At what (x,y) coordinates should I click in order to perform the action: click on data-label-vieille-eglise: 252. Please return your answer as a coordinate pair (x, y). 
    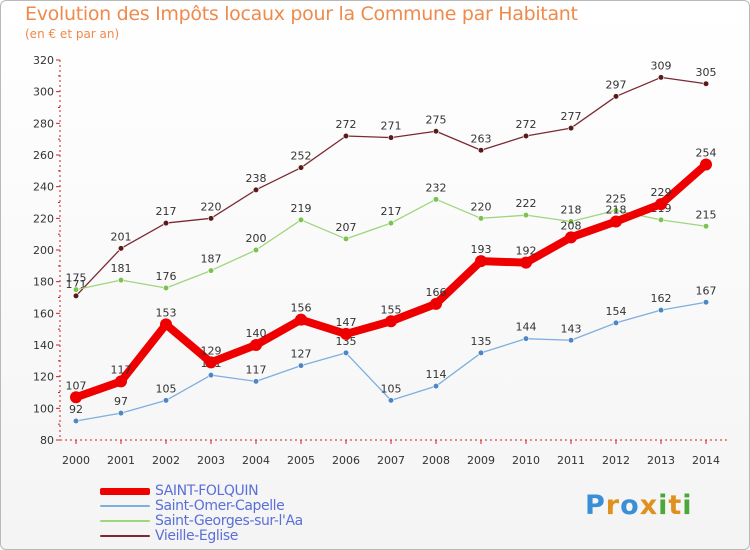
    Looking at the image, I should click on (301, 156).